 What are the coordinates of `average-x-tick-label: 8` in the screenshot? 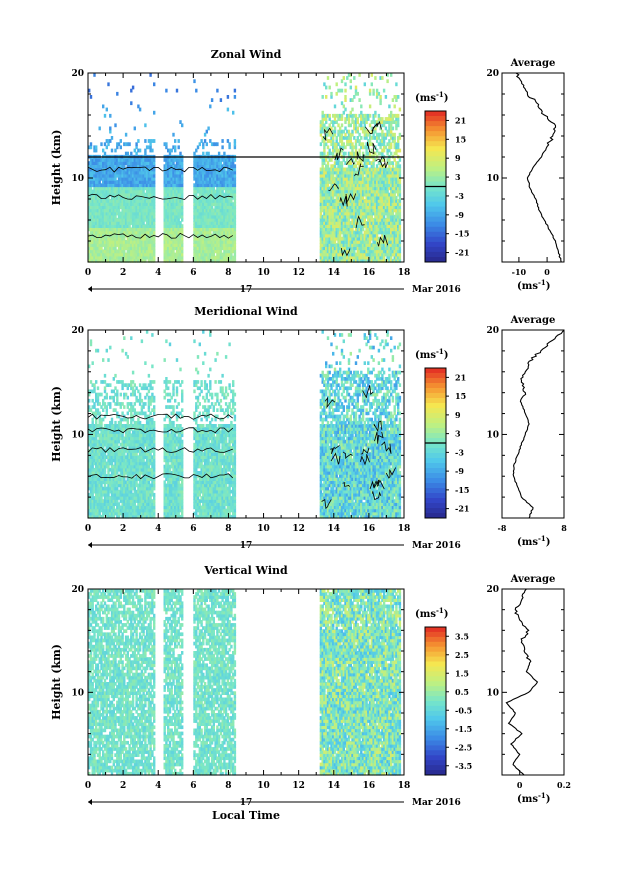 It's located at (564, 528).